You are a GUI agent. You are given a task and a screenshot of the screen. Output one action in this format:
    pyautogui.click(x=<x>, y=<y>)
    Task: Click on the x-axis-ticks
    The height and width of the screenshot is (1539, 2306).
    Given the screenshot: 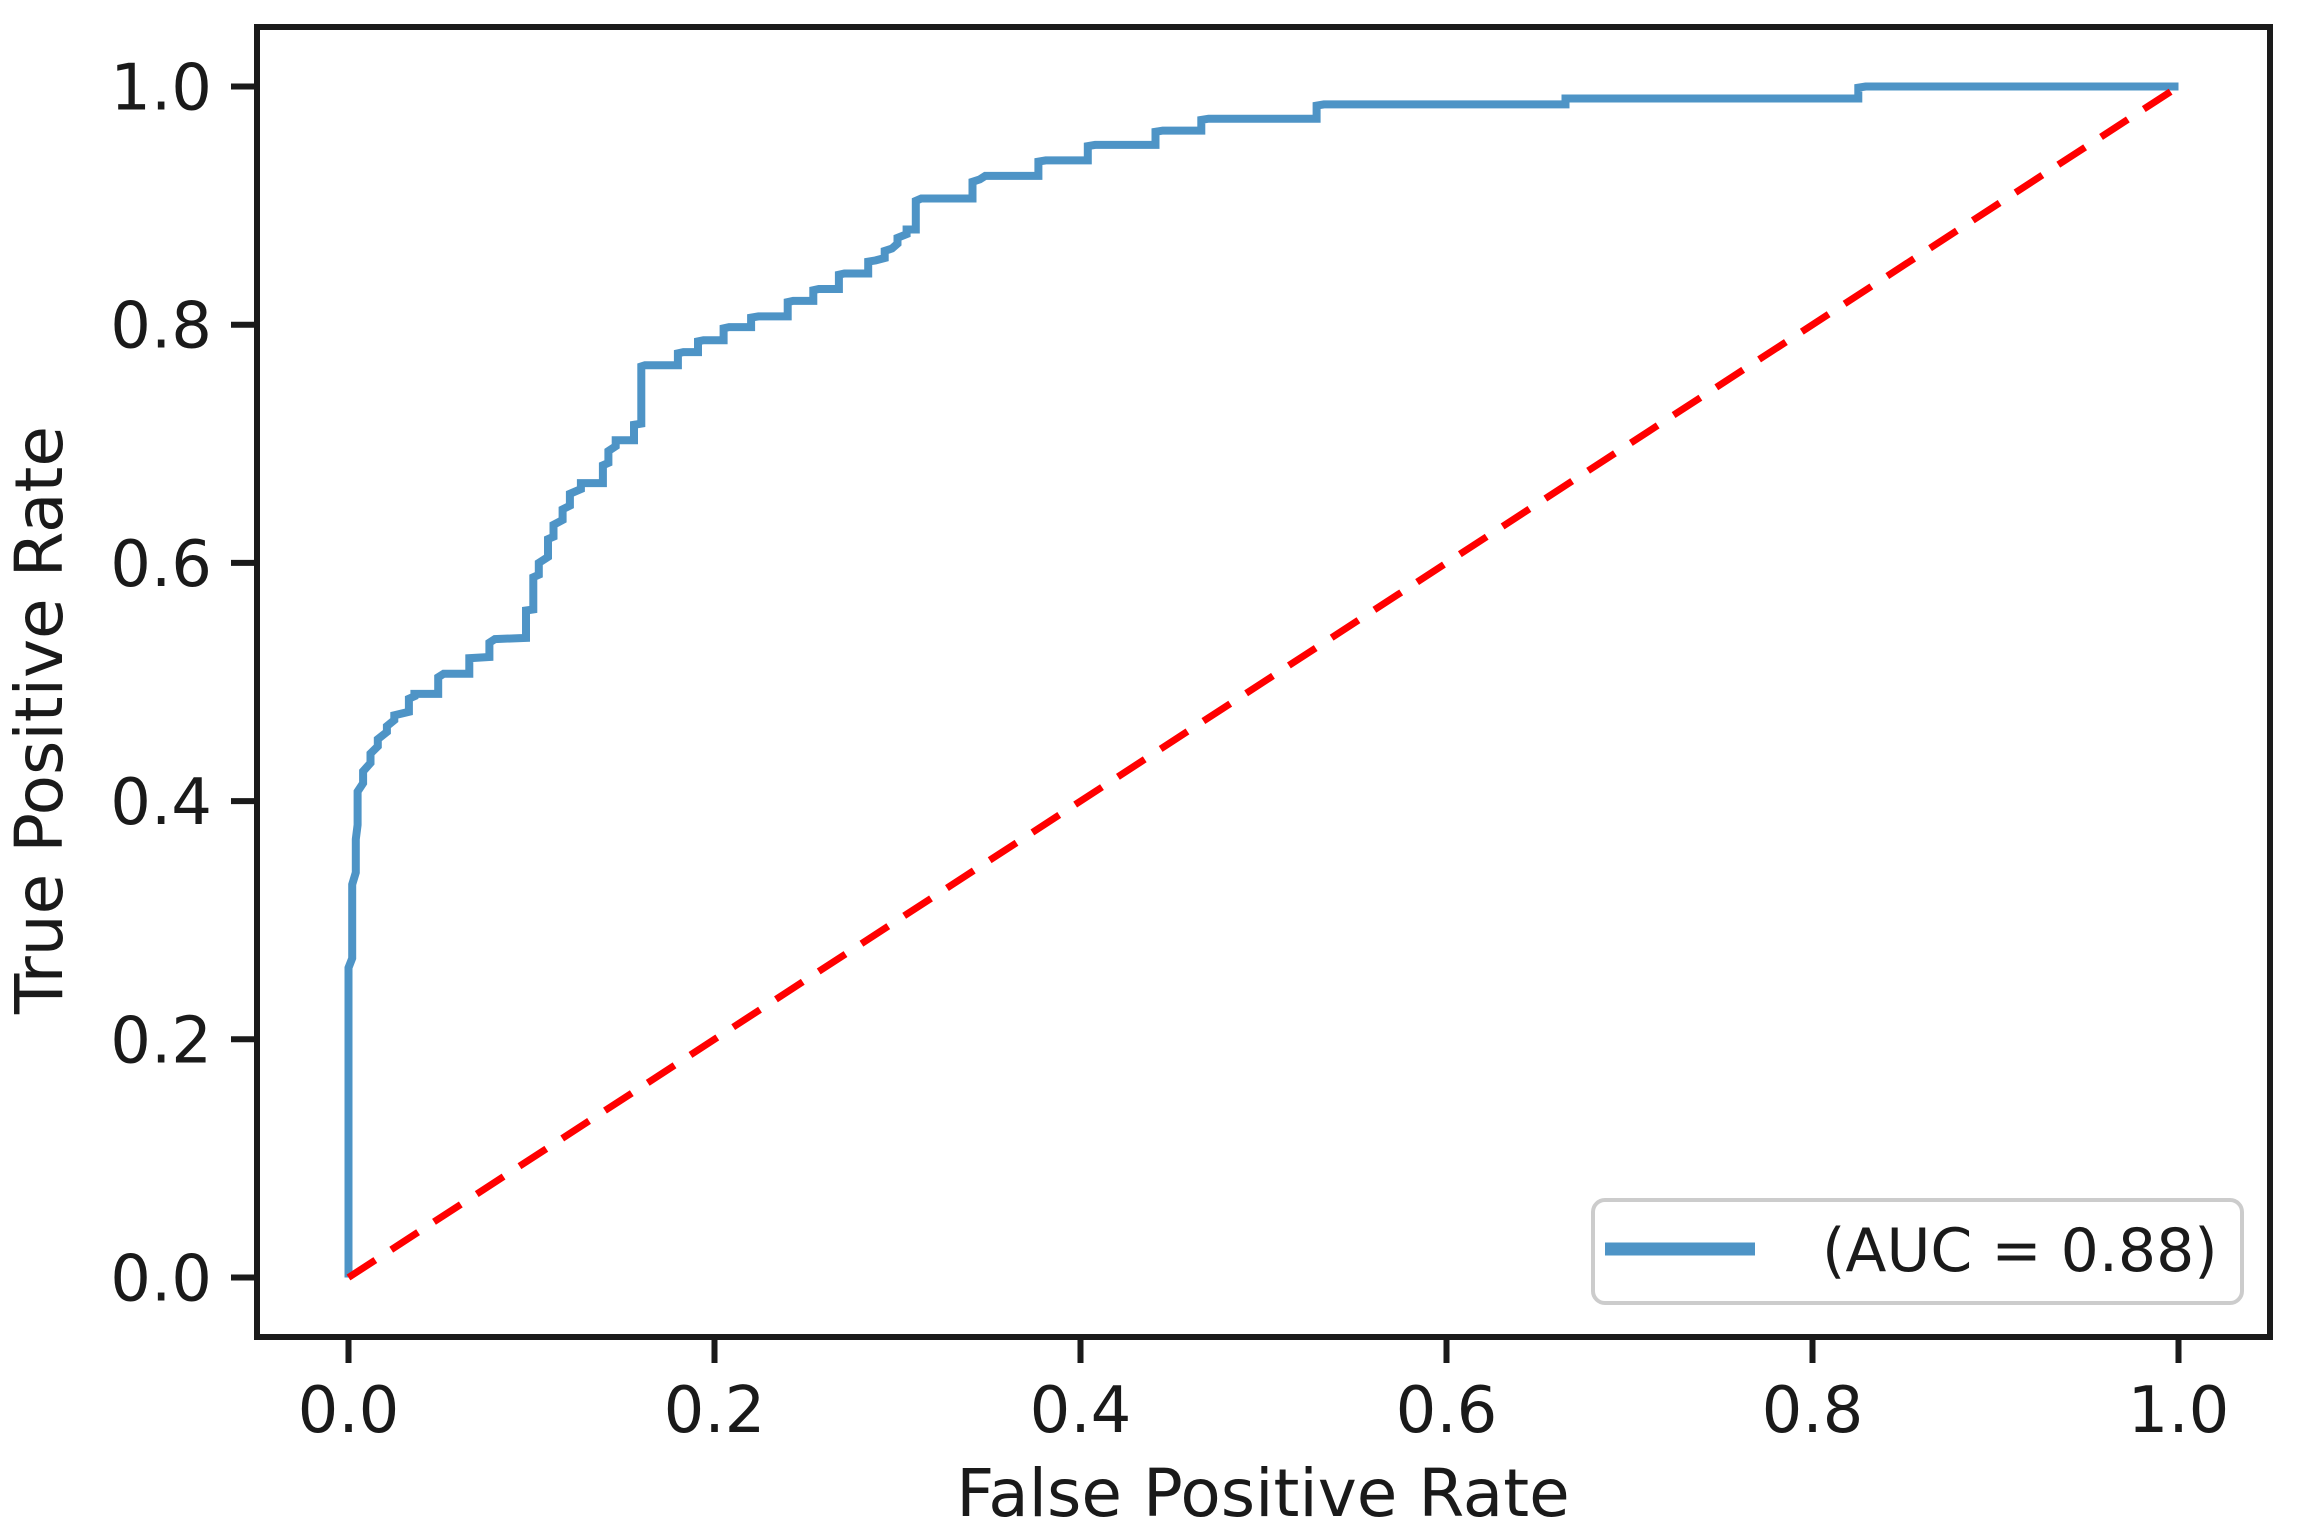 What is the action you would take?
    pyautogui.click(x=1263, y=1350)
    